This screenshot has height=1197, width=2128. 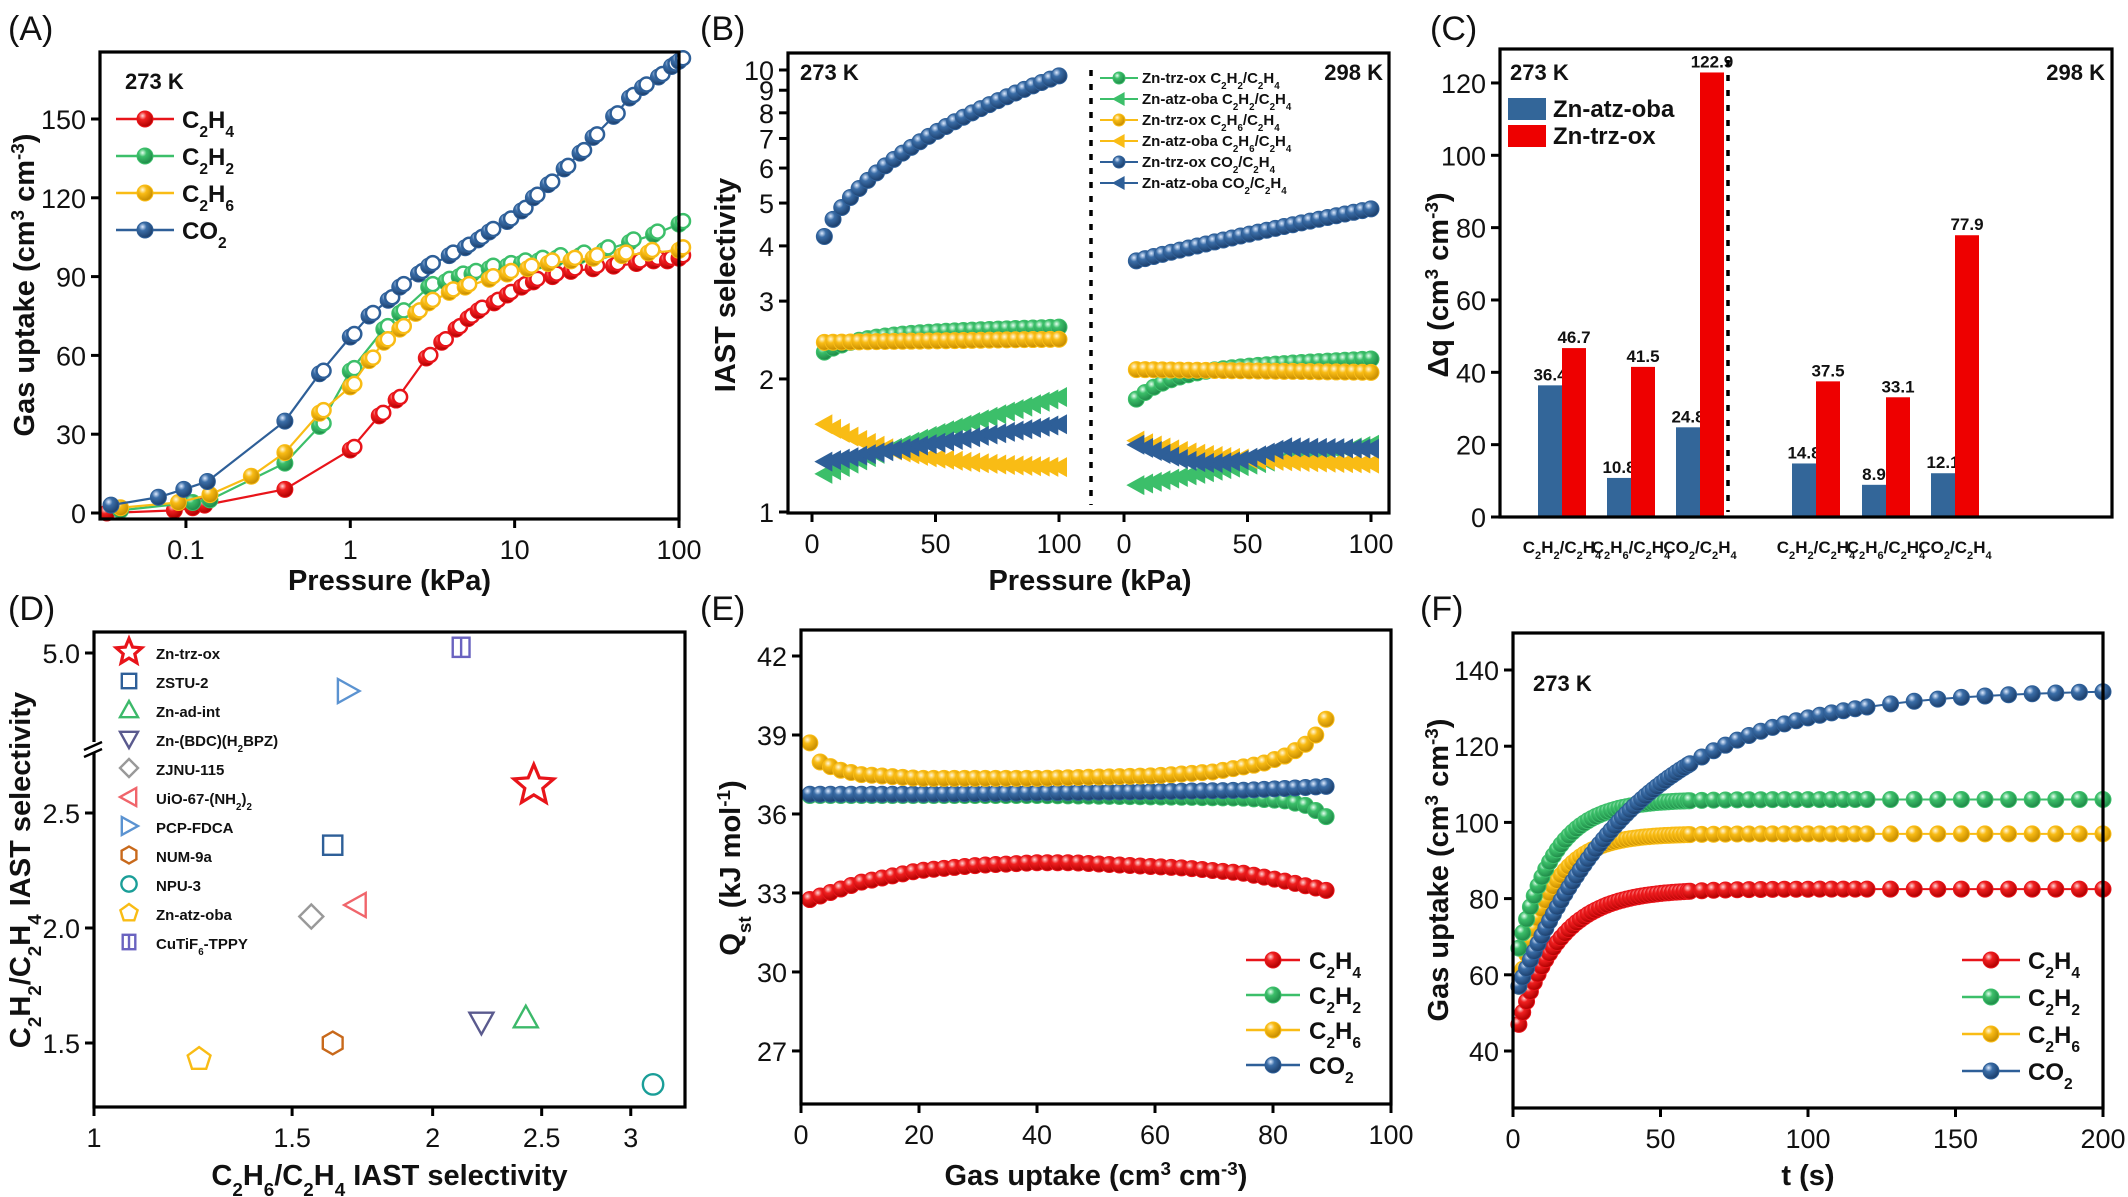 What do you see at coordinates (332, 1043) in the screenshot?
I see `point-NUM-9a` at bounding box center [332, 1043].